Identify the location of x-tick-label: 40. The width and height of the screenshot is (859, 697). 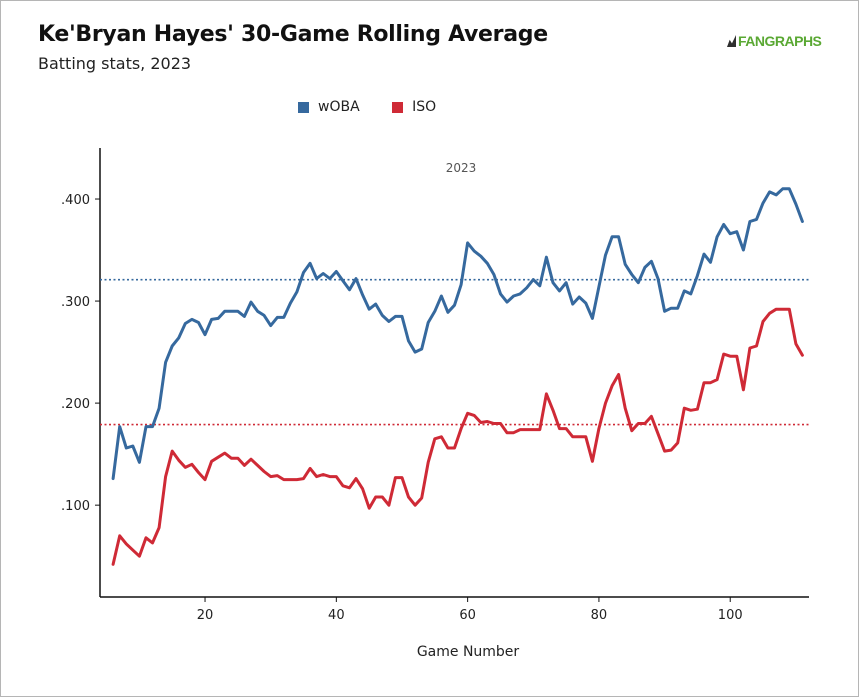
(336, 615).